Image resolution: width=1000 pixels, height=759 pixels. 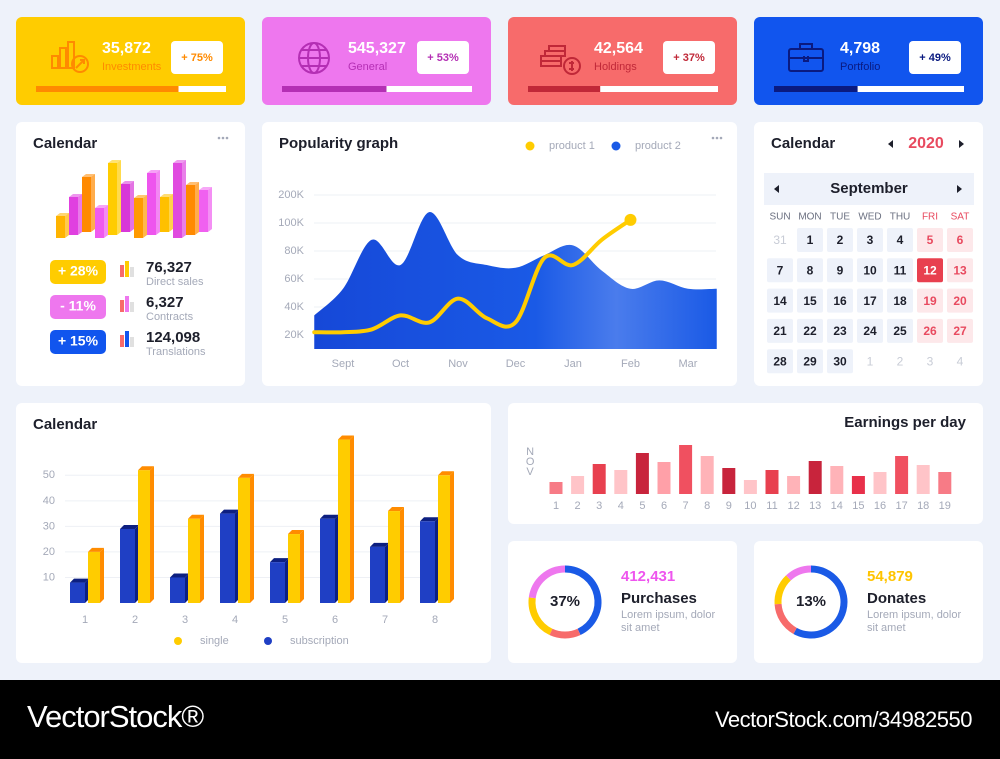 I want to click on chart-title: Popularity graph, so click(x=338, y=143).